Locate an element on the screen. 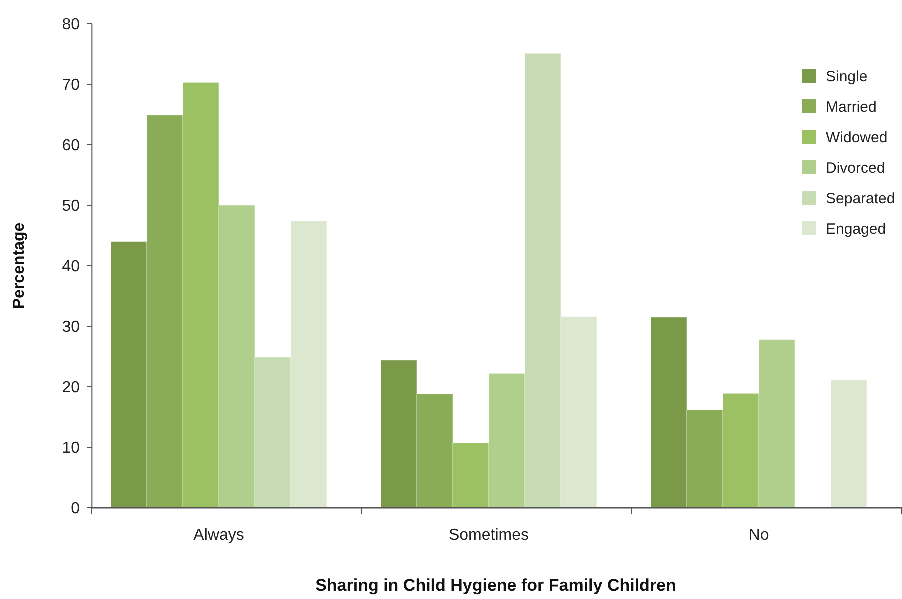 The width and height of the screenshot is (902, 599). legend-label: Single is located at coordinates (847, 77).